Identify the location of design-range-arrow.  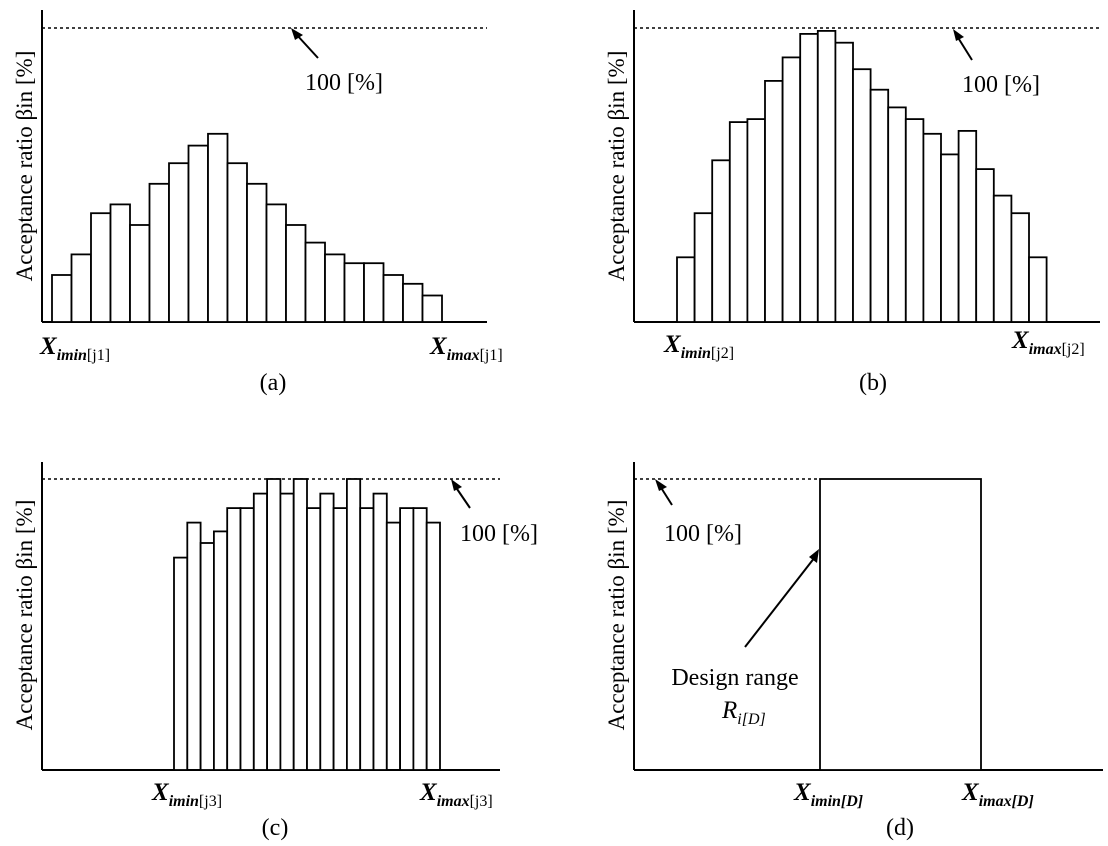
(780, 602).